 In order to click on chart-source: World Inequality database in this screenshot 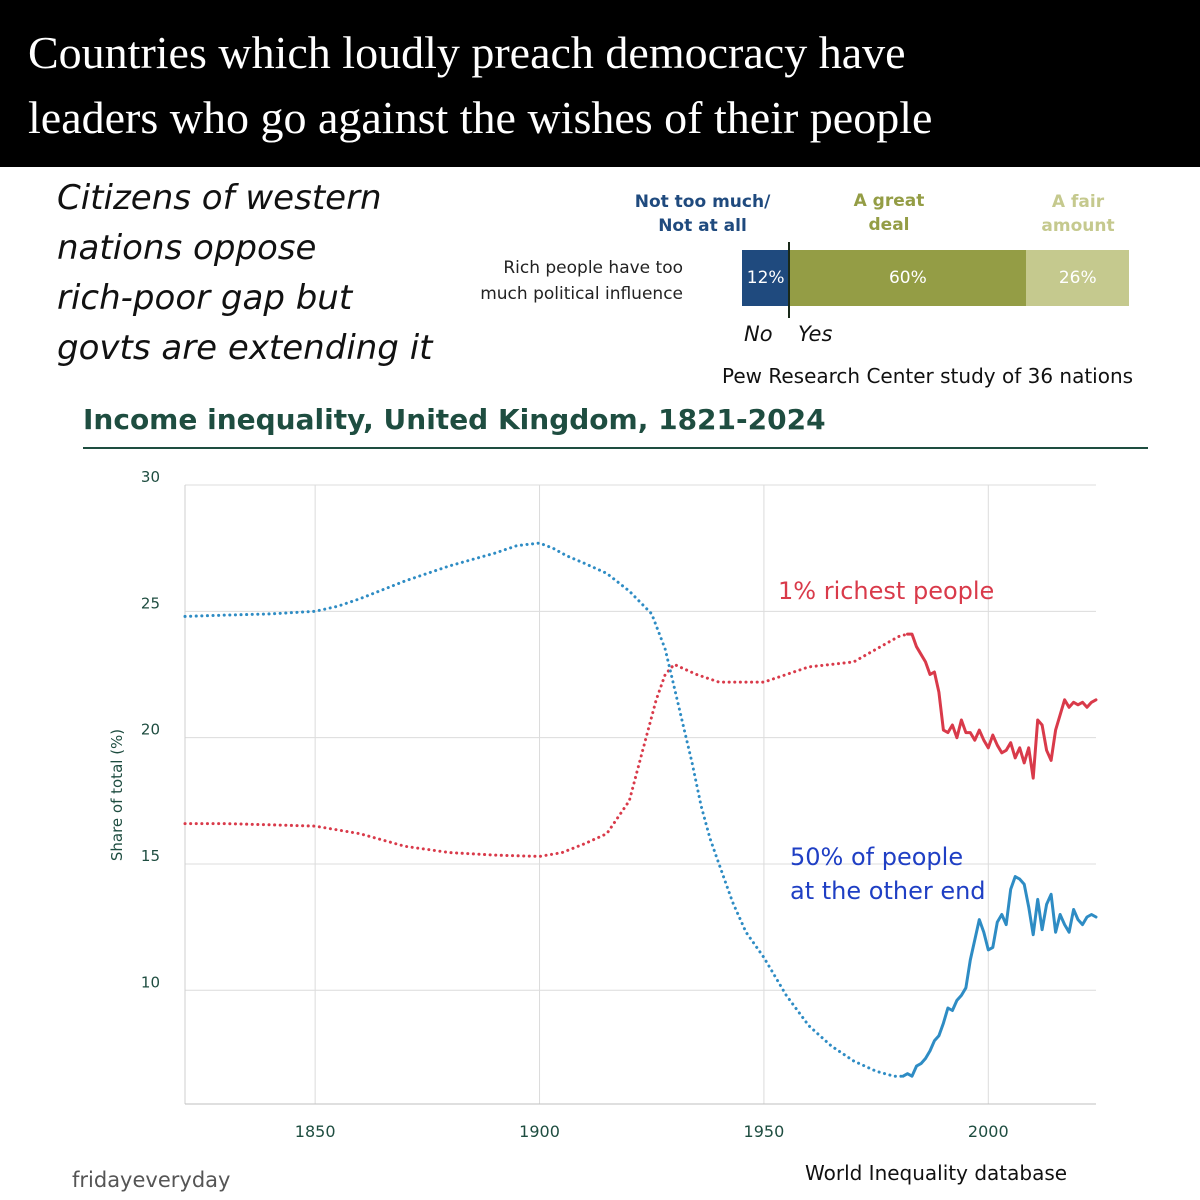, I will do `click(936, 1173)`.